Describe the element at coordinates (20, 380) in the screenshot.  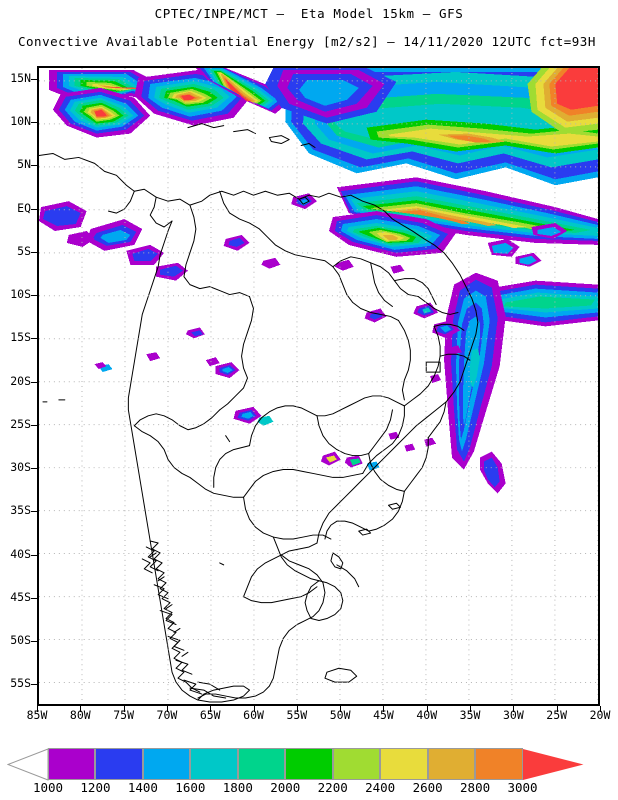
I see `lat-tick-label: 20S` at that location.